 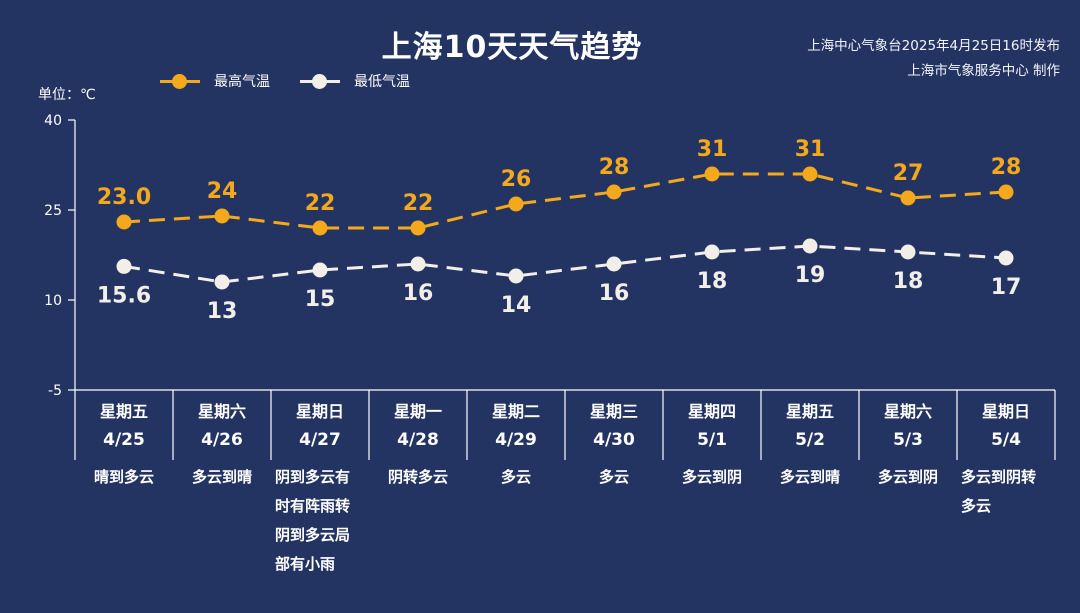 I want to click on condition-4-28: 阴转多云, so click(x=418, y=477).